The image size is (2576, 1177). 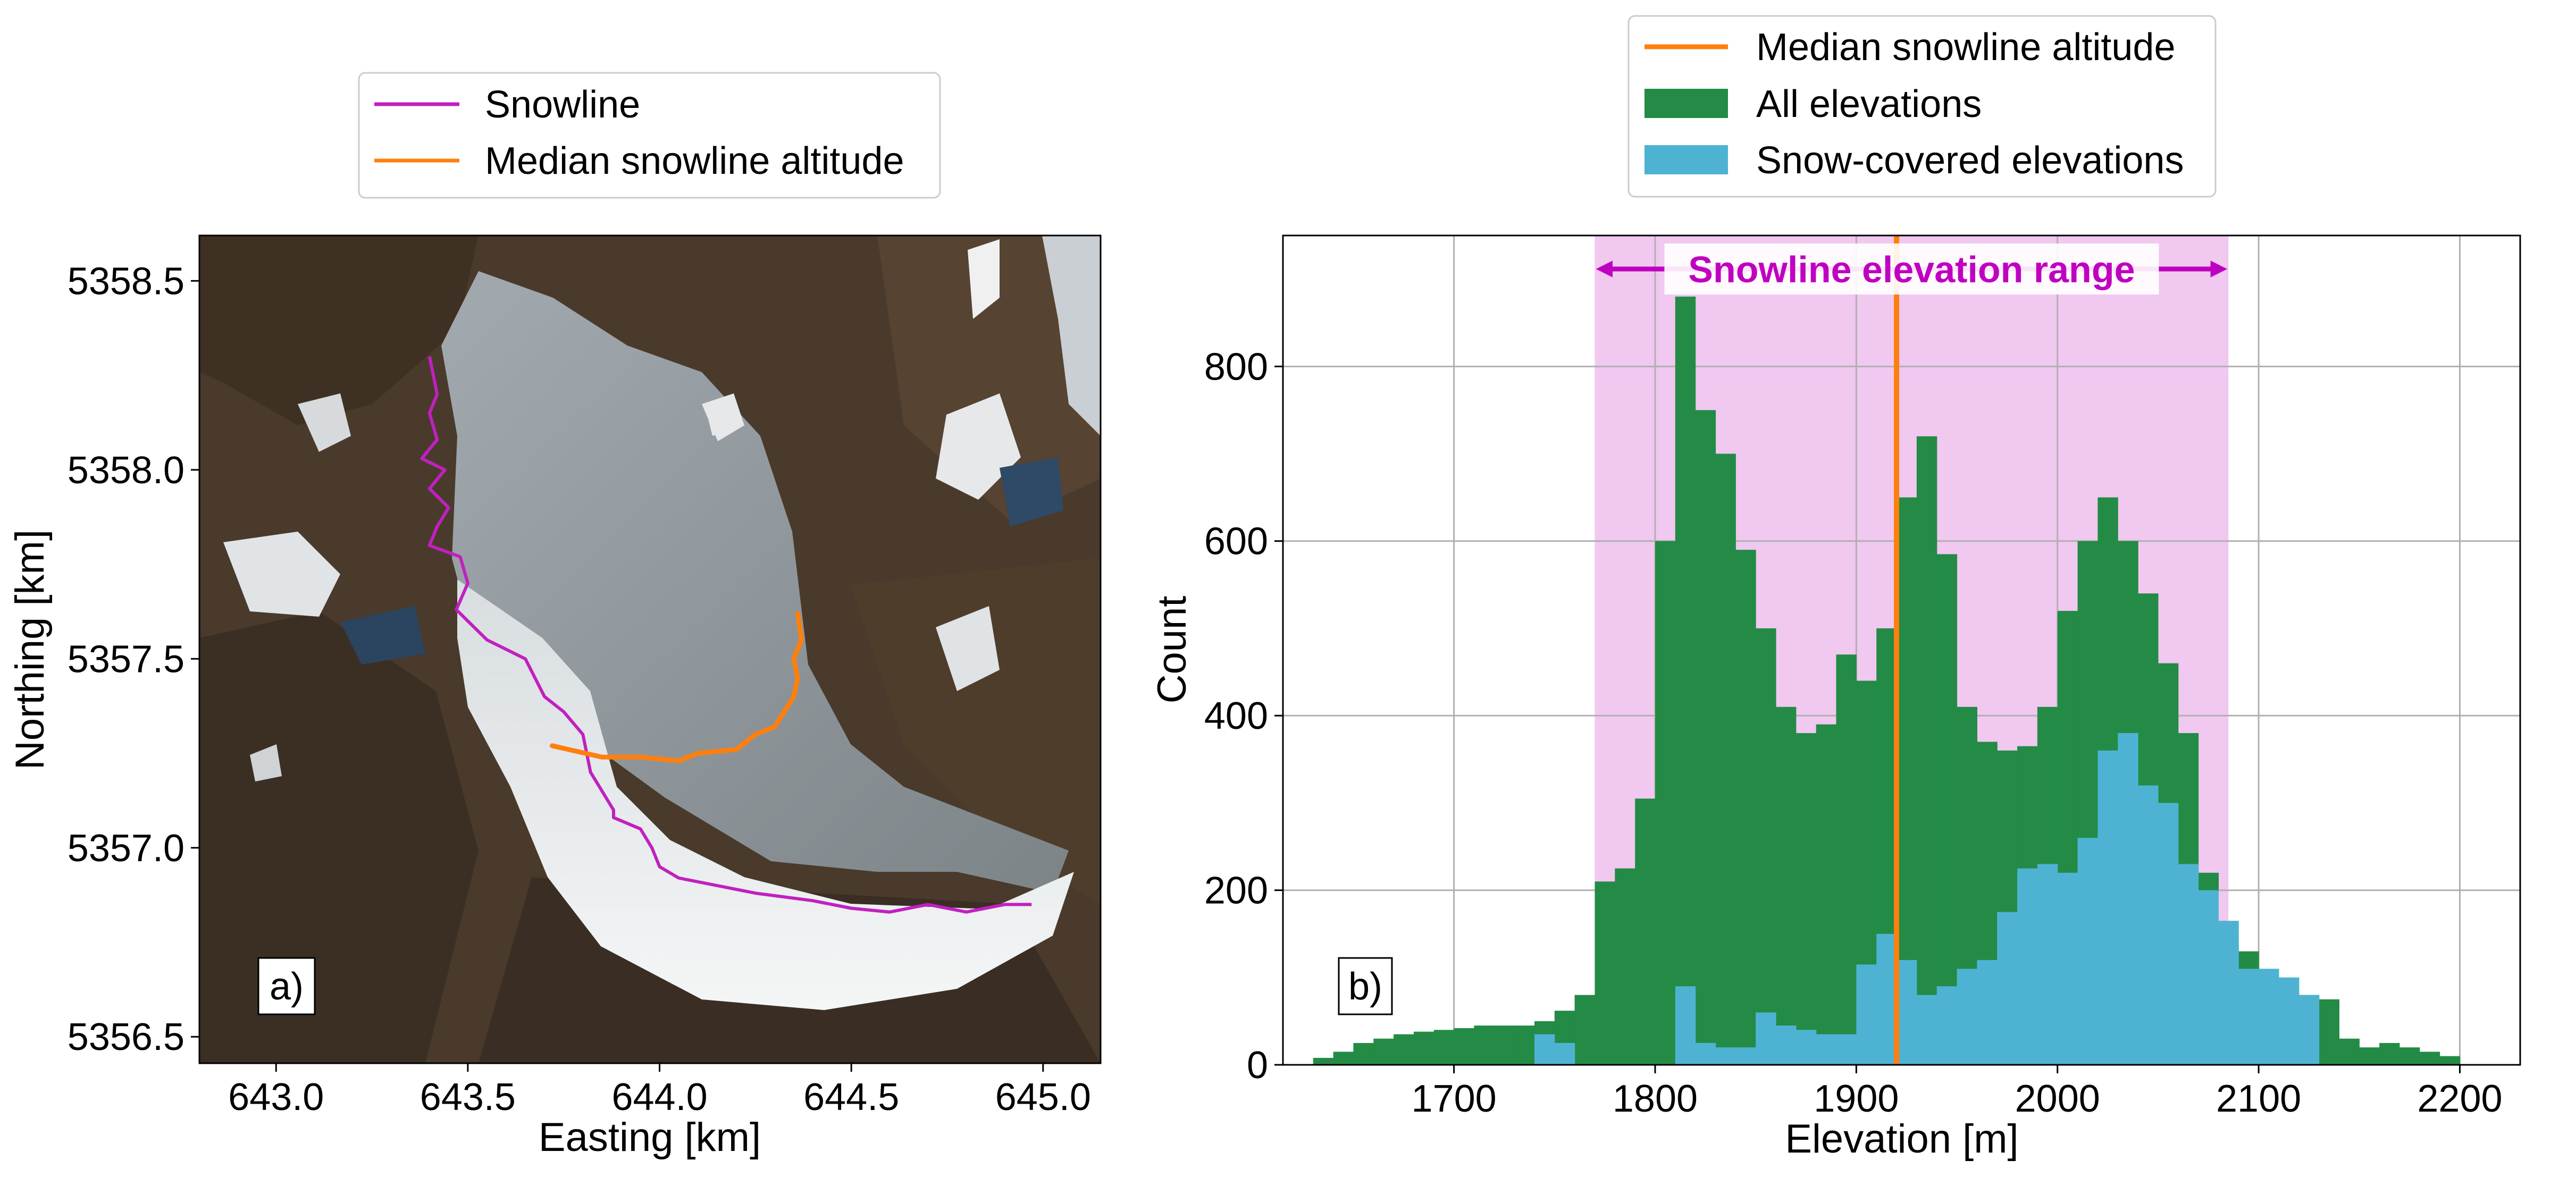 I want to click on snowline-range-label: Snowline elevation range, so click(x=1911, y=269).